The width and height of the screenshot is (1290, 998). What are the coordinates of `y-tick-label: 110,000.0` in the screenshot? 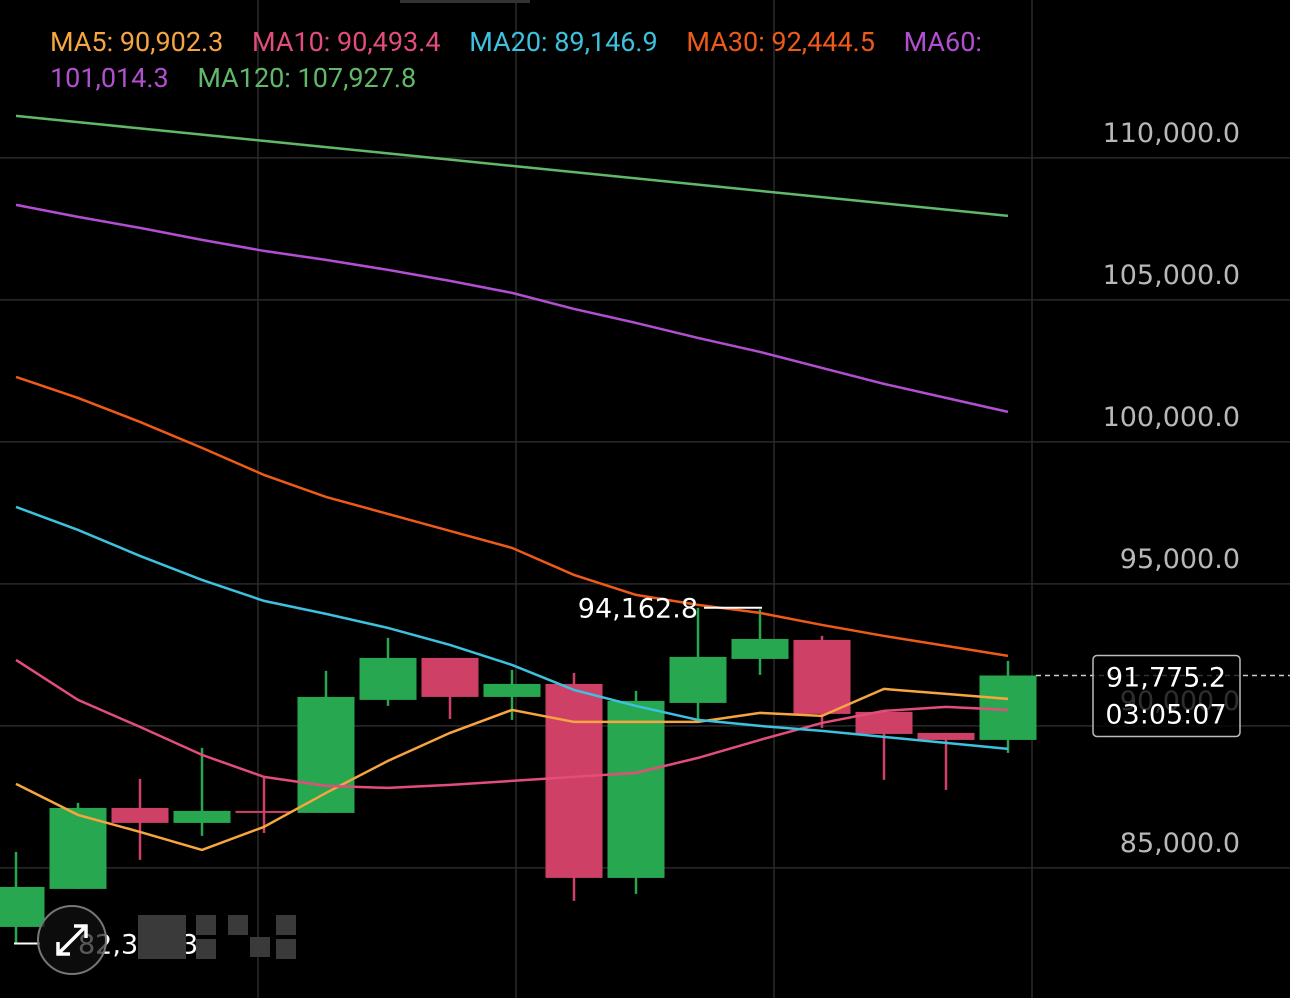 It's located at (1171, 133).